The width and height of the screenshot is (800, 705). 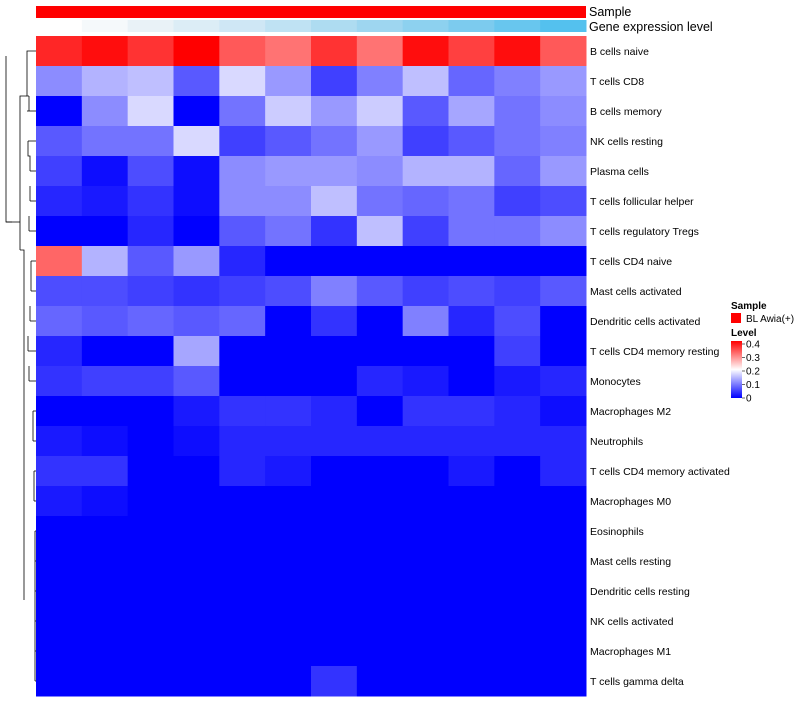 What do you see at coordinates (20, 366) in the screenshot?
I see `row-dendrogram` at bounding box center [20, 366].